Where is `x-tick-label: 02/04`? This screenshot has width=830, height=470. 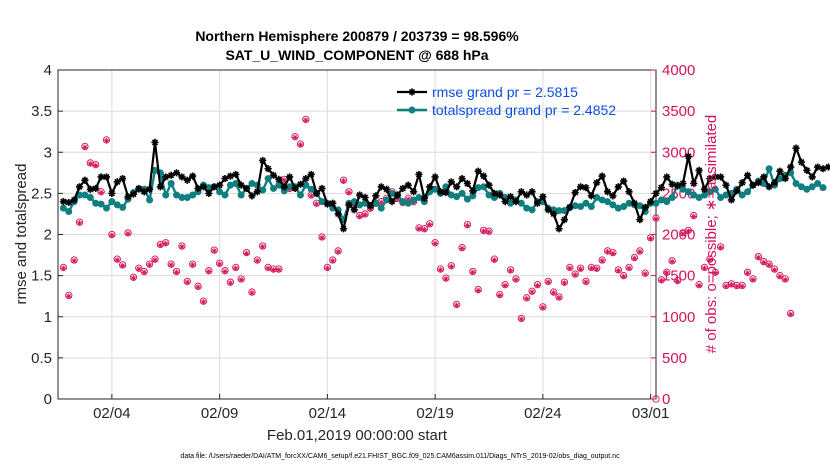 x-tick-label: 02/04 is located at coordinates (112, 413).